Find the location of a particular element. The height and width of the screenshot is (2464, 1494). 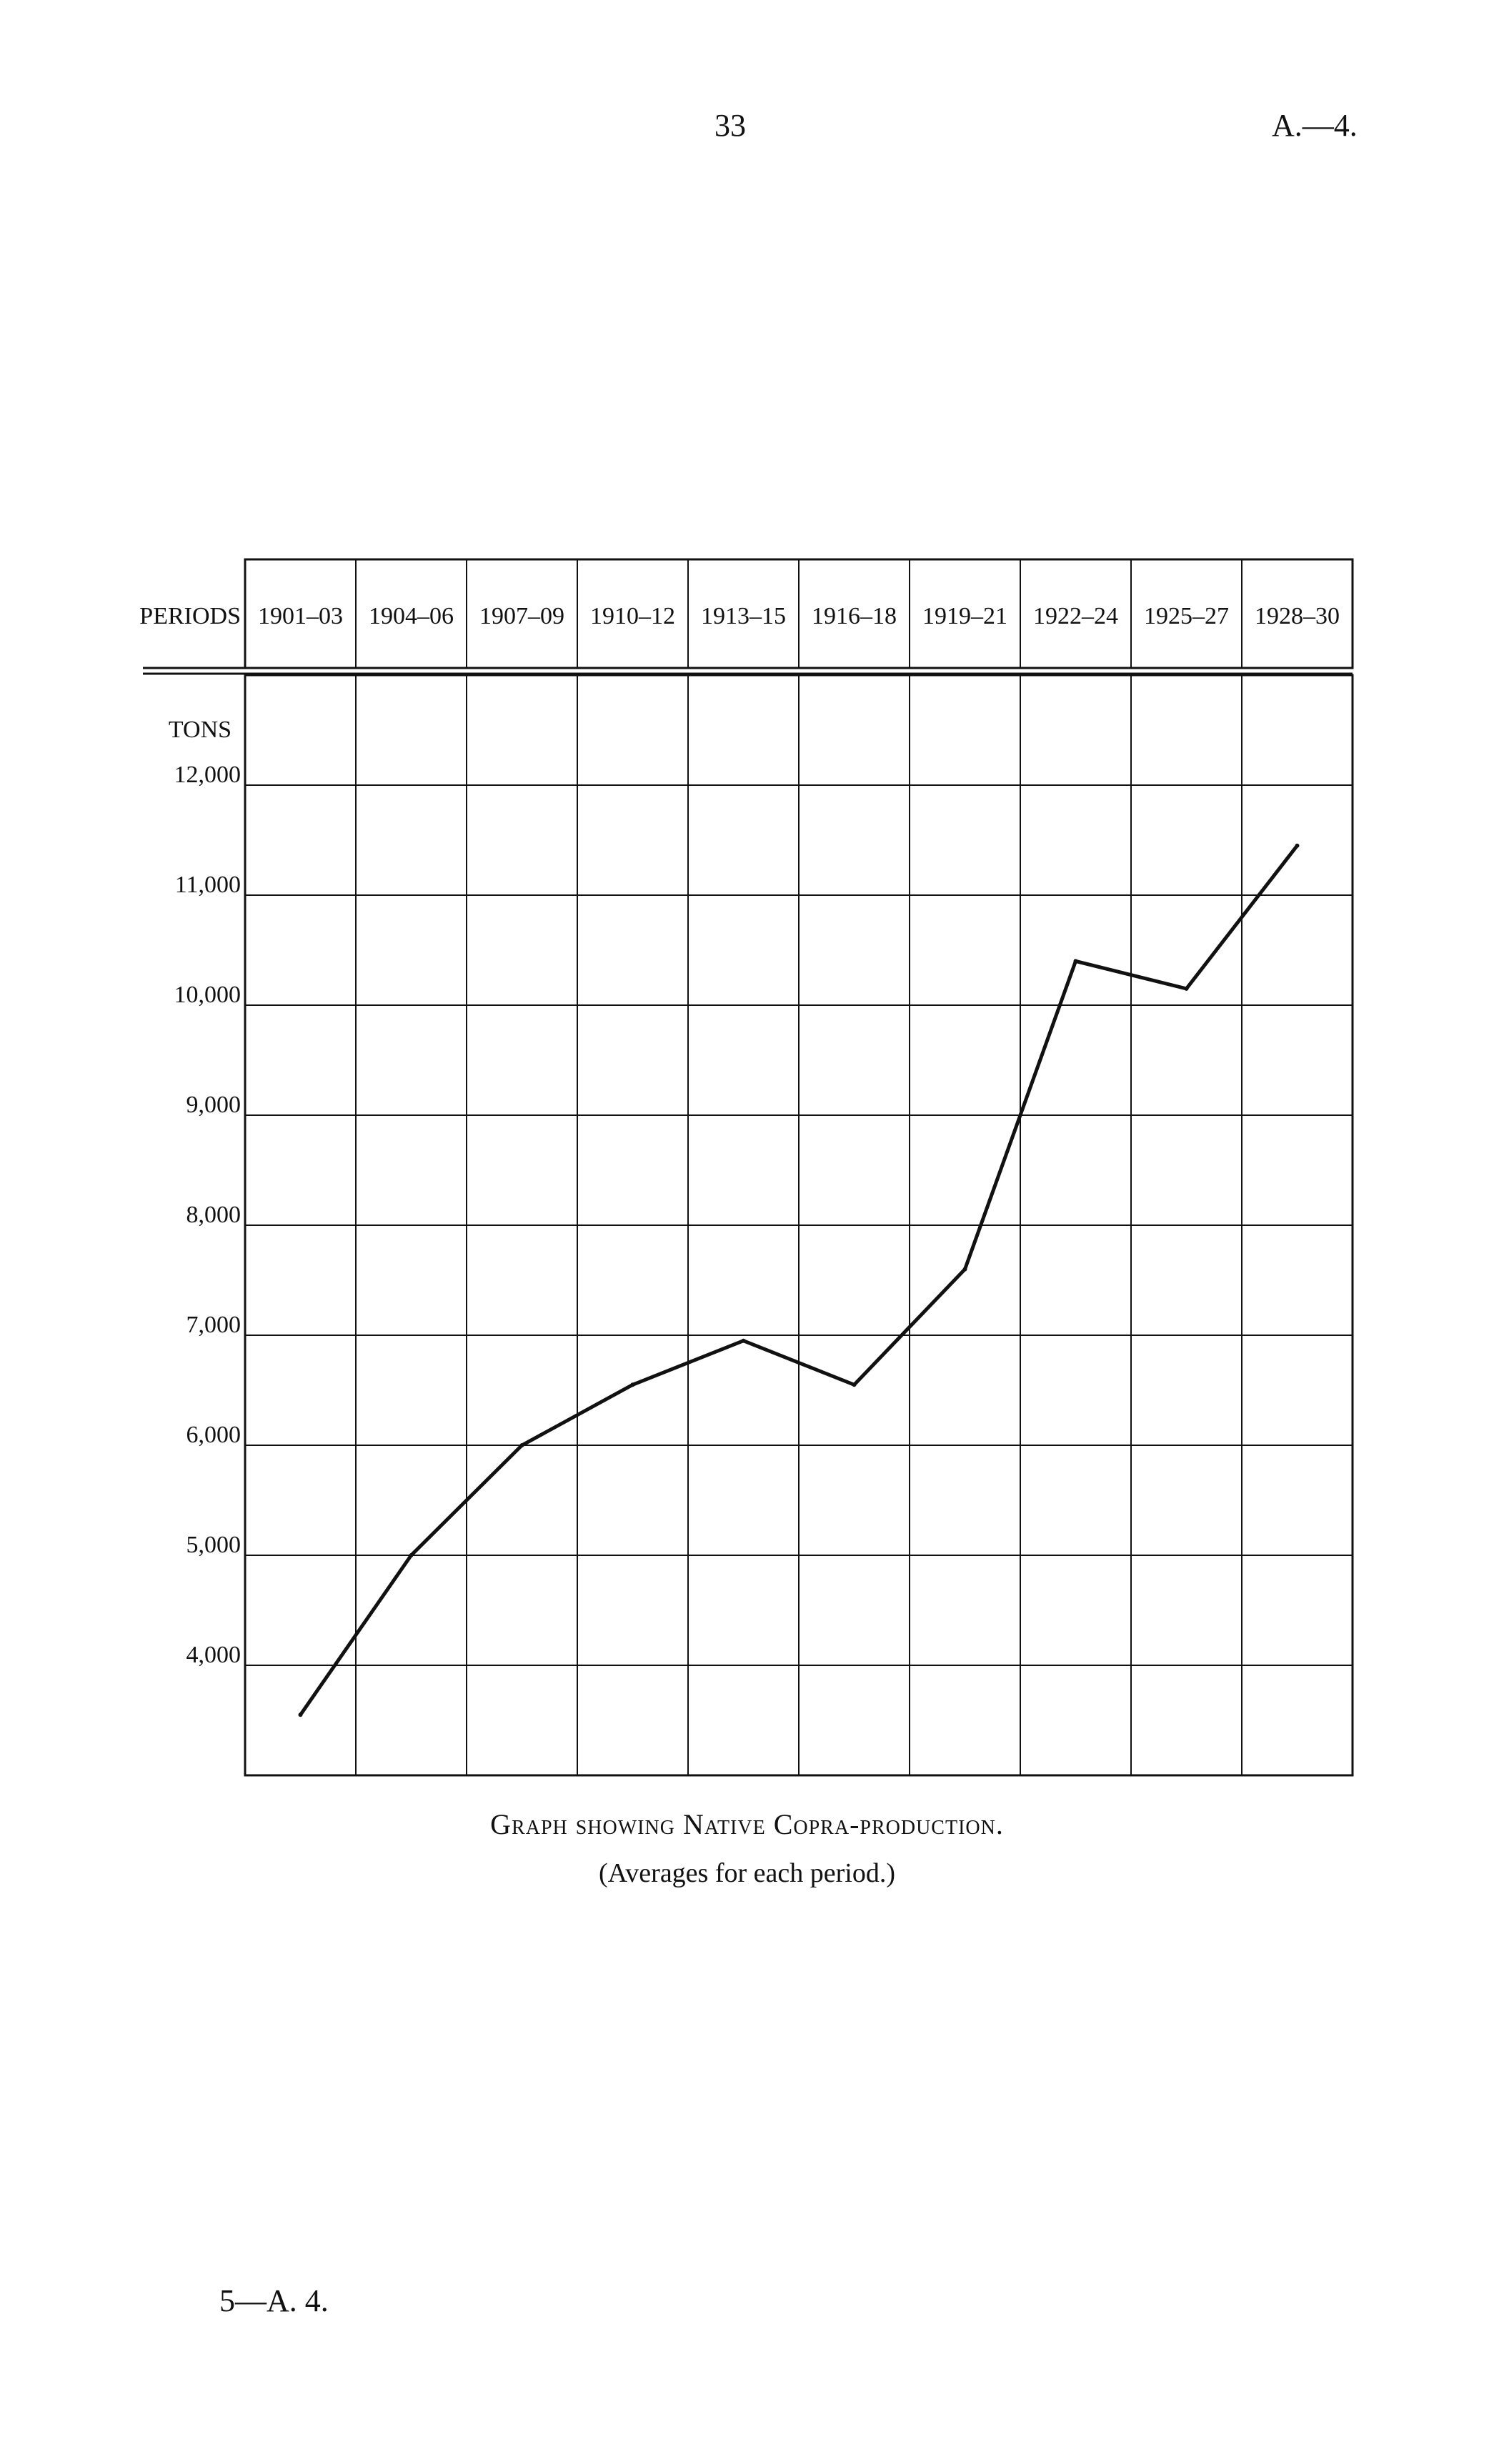

y-tick-label: 10,000 is located at coordinates (207, 995).